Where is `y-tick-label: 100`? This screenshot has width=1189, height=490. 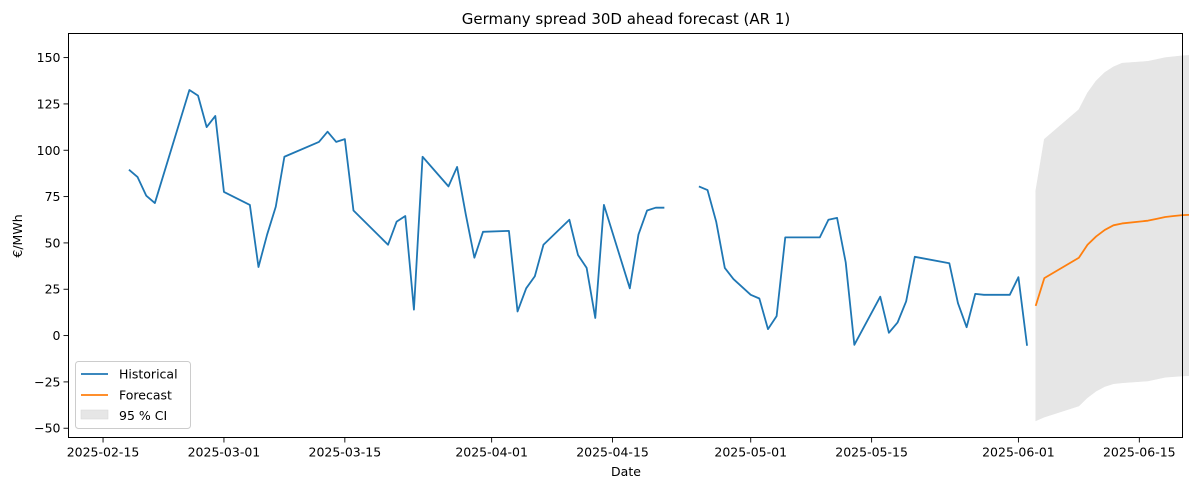 y-tick-label: 100 is located at coordinates (49, 150).